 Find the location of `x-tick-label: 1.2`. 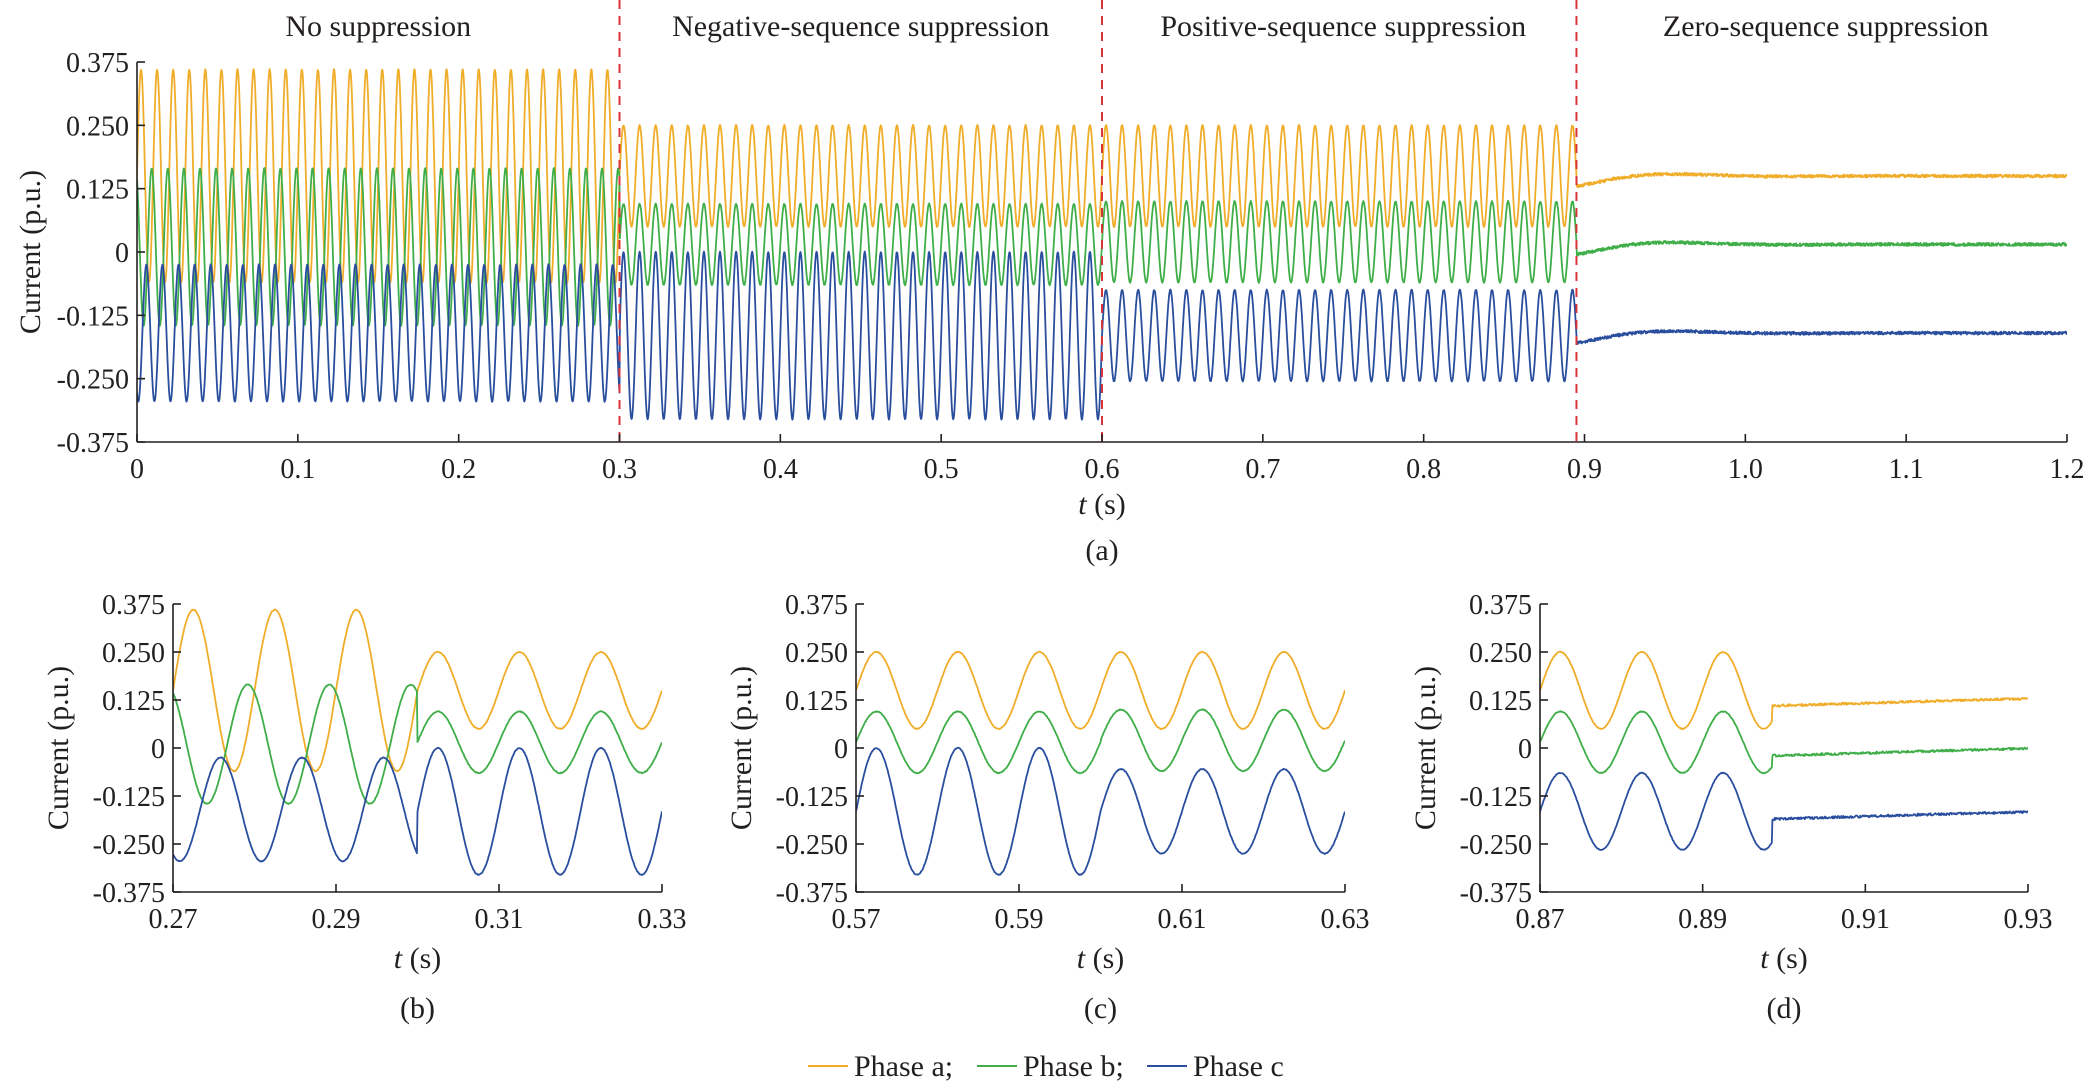

x-tick-label: 1.2 is located at coordinates (2067, 469).